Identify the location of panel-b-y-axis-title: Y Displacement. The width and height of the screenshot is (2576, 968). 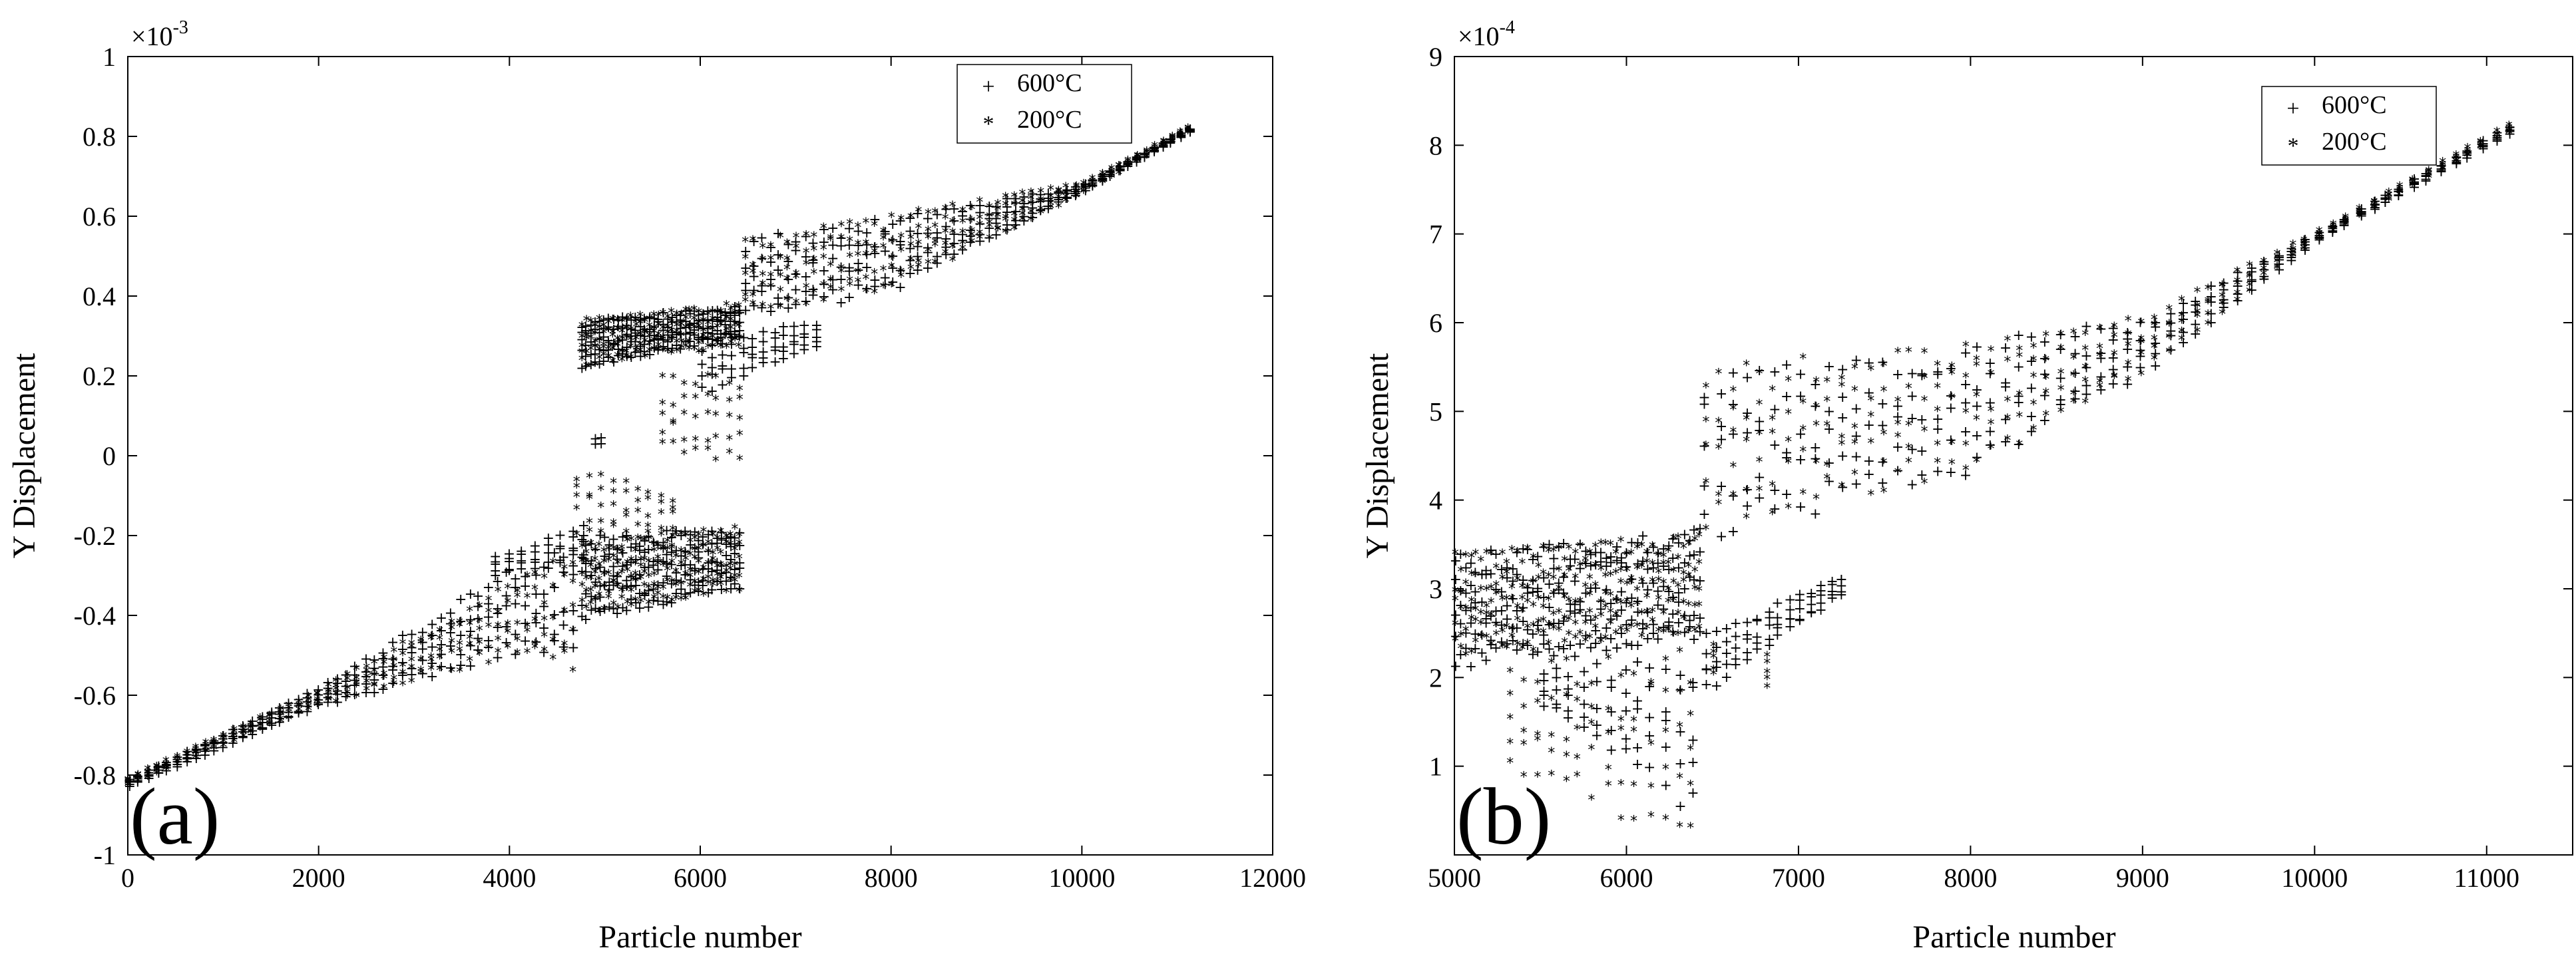
(1377, 455).